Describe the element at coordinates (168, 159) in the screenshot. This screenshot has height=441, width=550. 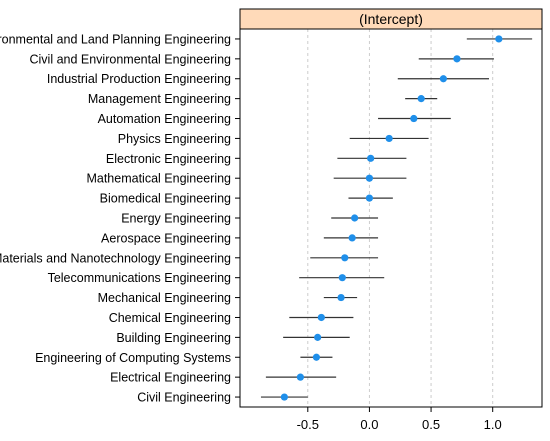
I see `category-label: Electronic Engineering` at that location.